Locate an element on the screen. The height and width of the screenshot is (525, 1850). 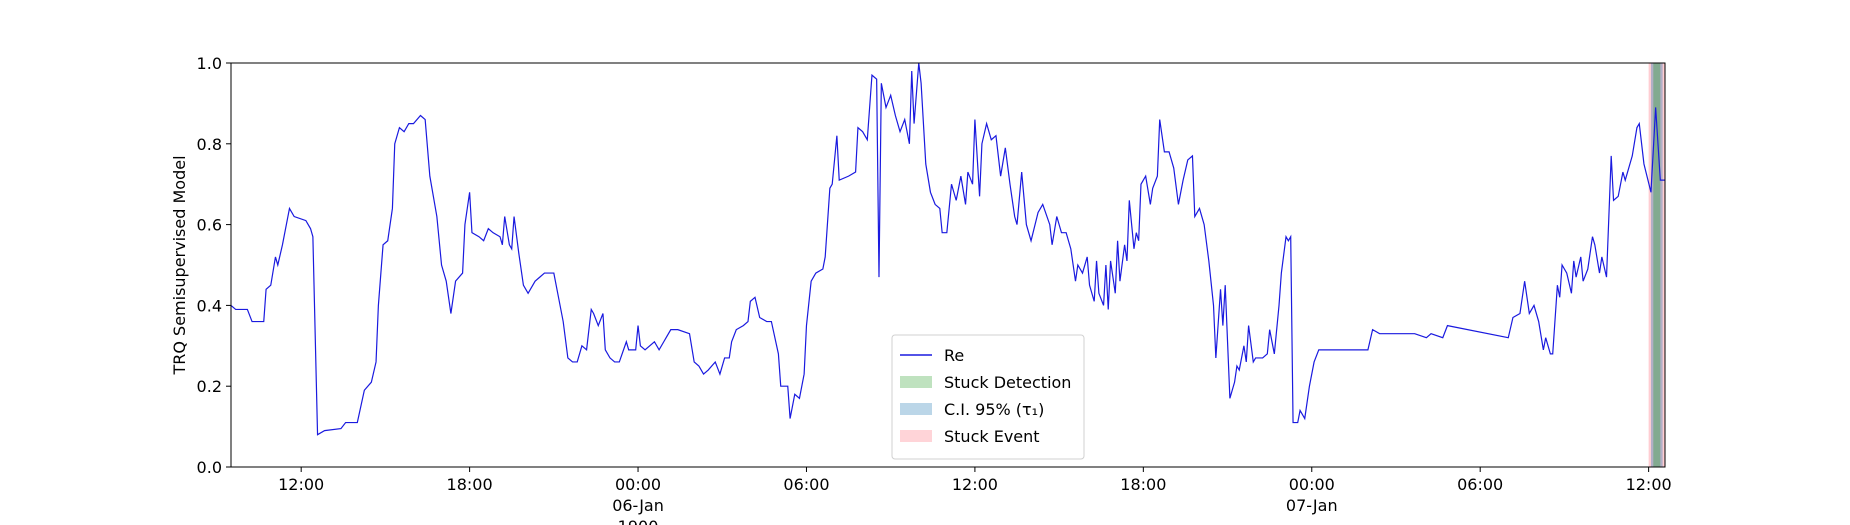
y-tick-label: 0.2 is located at coordinates (209, 386).